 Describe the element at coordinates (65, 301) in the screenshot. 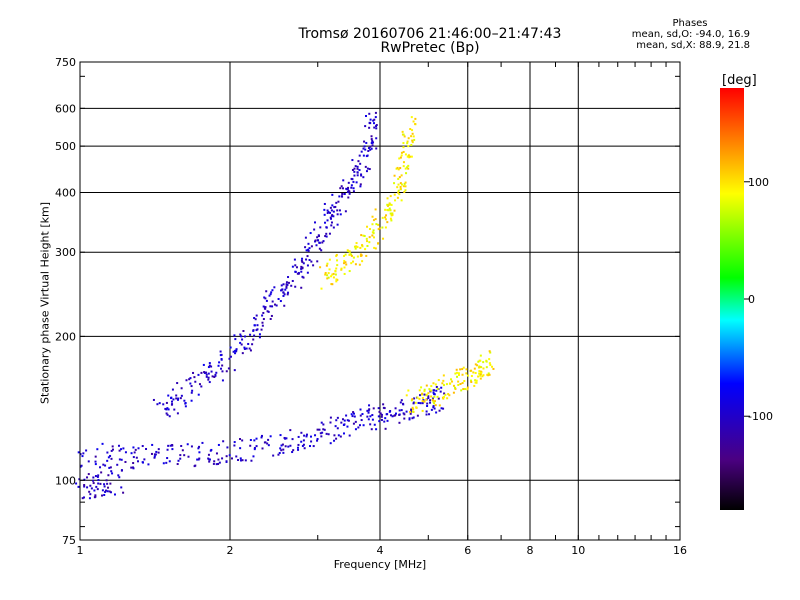

I see `y-tick-labels: 75 100 200 300 400 500 600 750` at that location.